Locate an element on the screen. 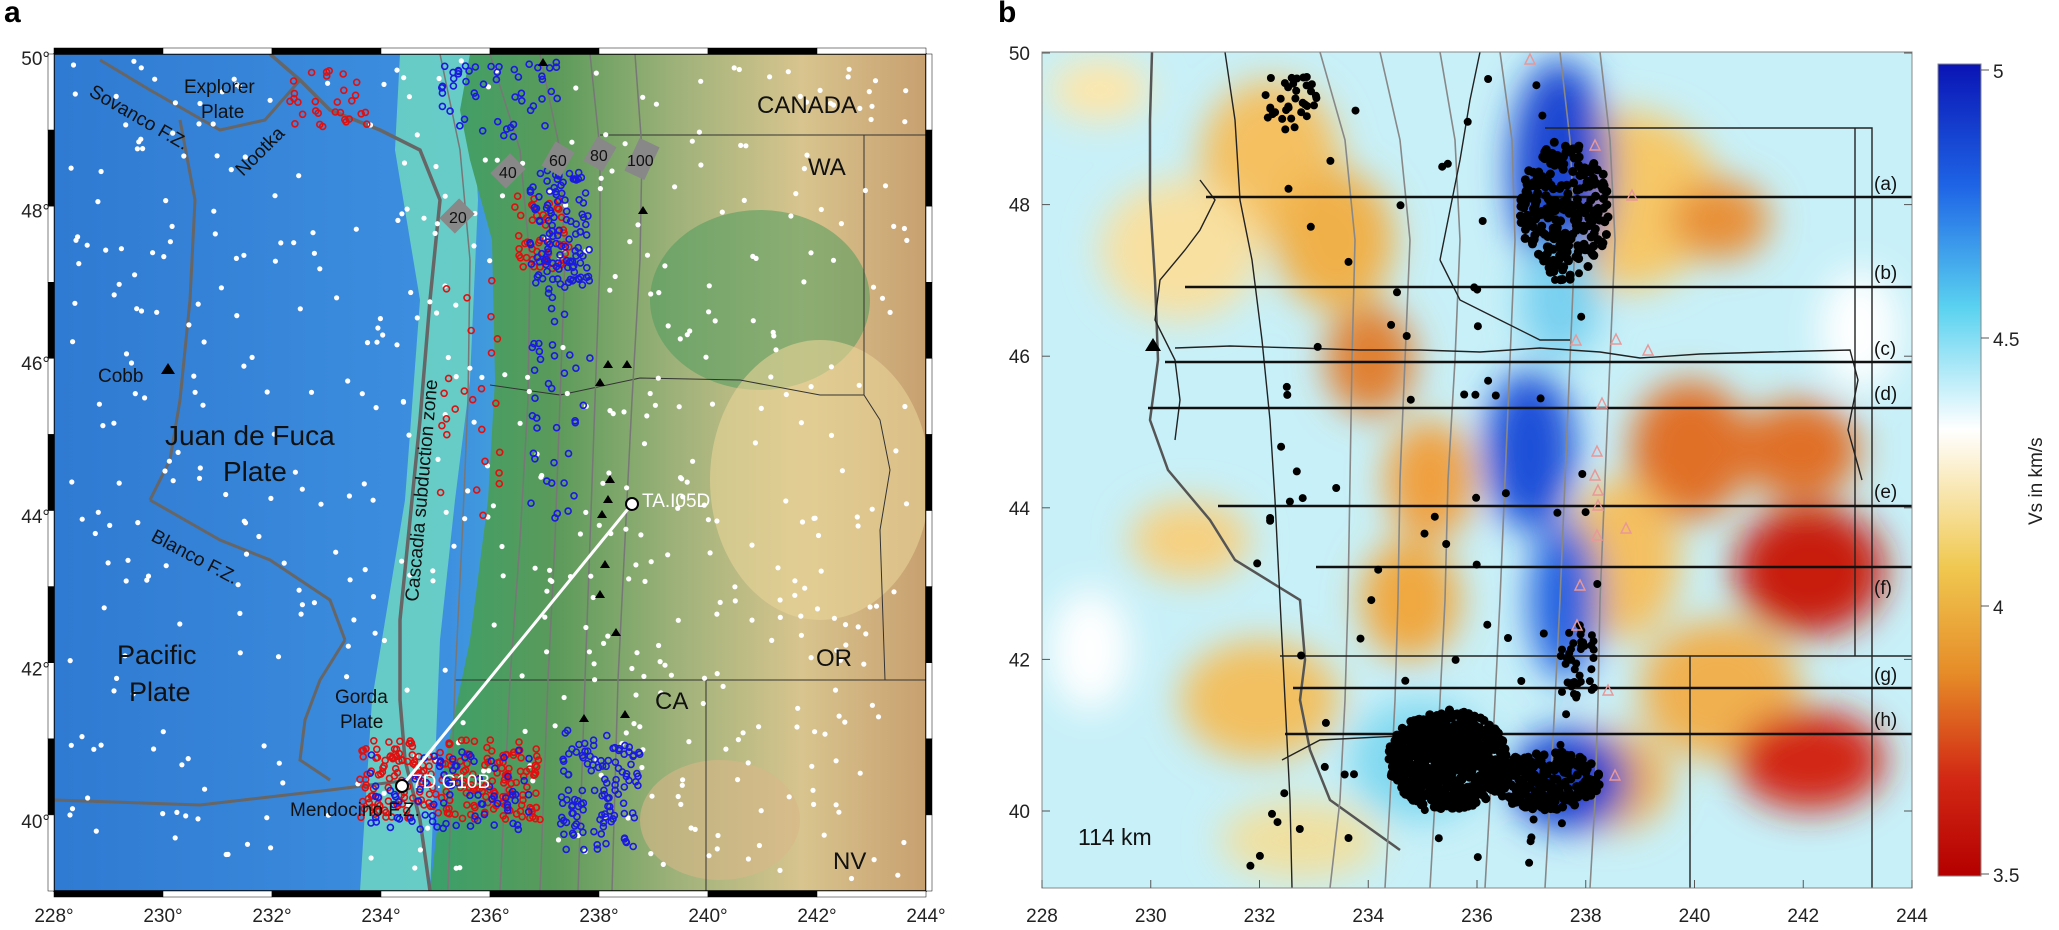  x-tick-label-b: 234 is located at coordinates (1368, 916).